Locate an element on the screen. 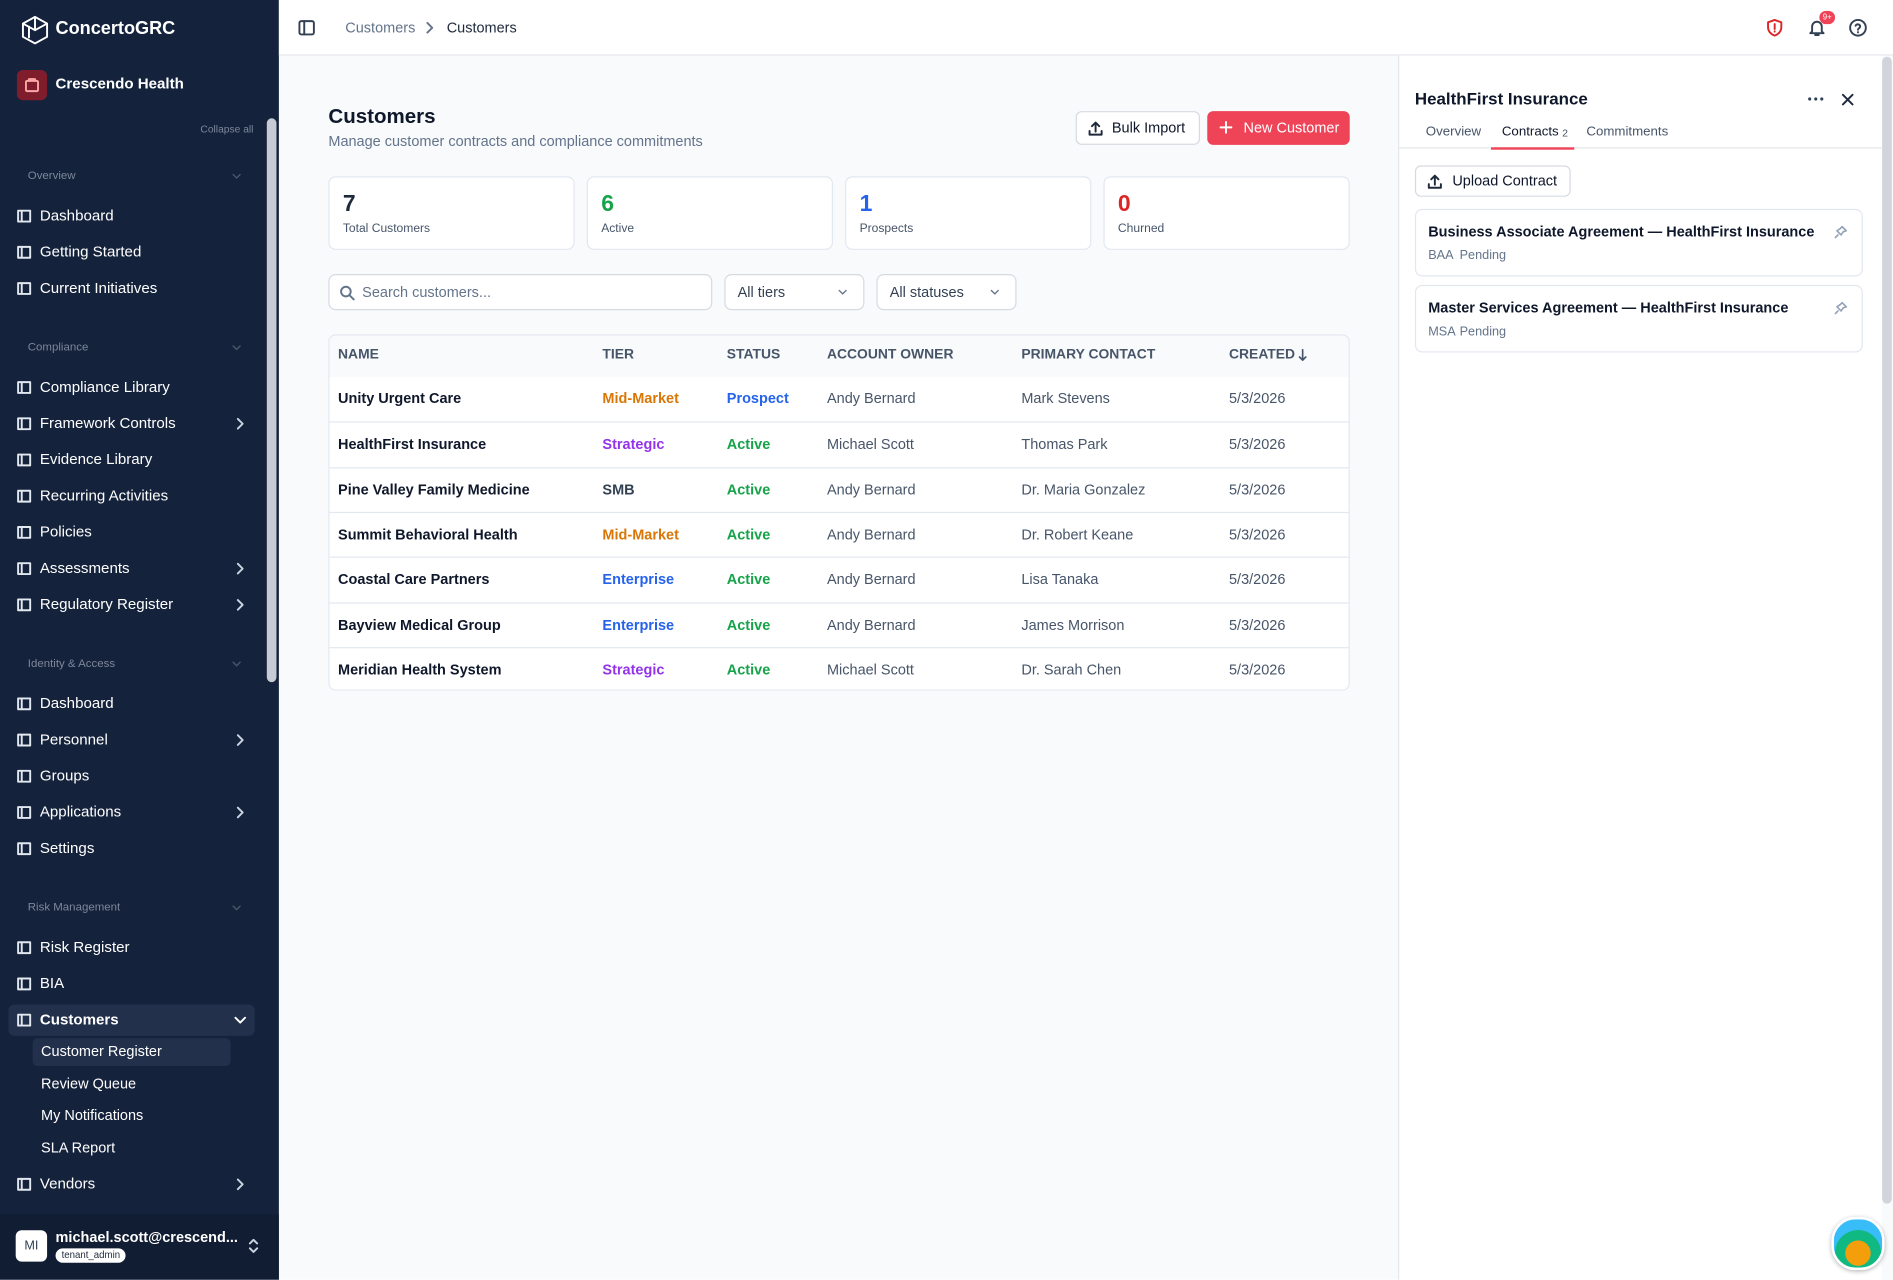  filter-select: All statuses is located at coordinates (946, 292).